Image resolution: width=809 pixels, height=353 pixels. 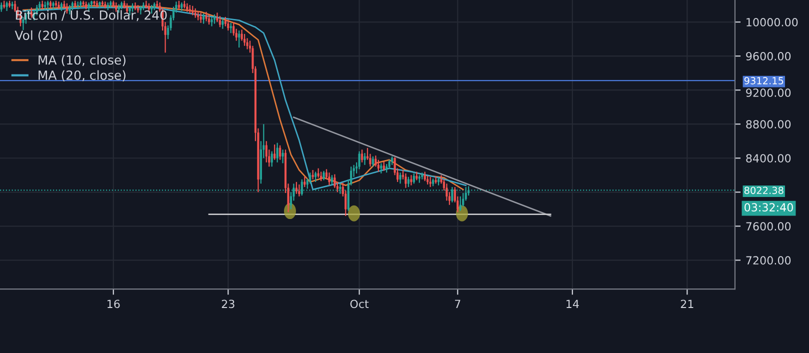 What do you see at coordinates (359, 304) in the screenshot?
I see `x-tick-label: Oct` at bounding box center [359, 304].